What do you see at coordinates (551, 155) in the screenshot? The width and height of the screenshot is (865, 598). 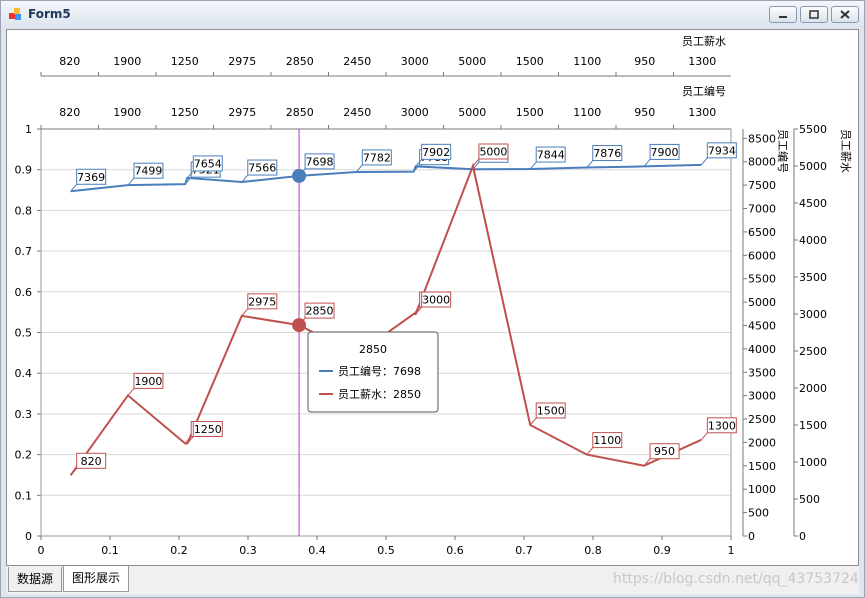 I see `data-label: 7844` at bounding box center [551, 155].